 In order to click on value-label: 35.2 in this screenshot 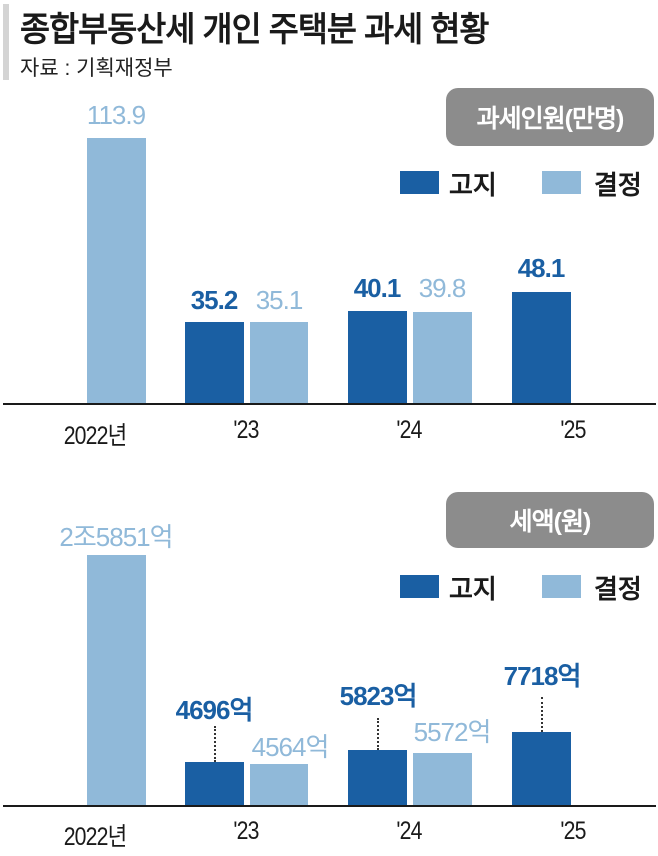, I will do `click(214, 300)`.